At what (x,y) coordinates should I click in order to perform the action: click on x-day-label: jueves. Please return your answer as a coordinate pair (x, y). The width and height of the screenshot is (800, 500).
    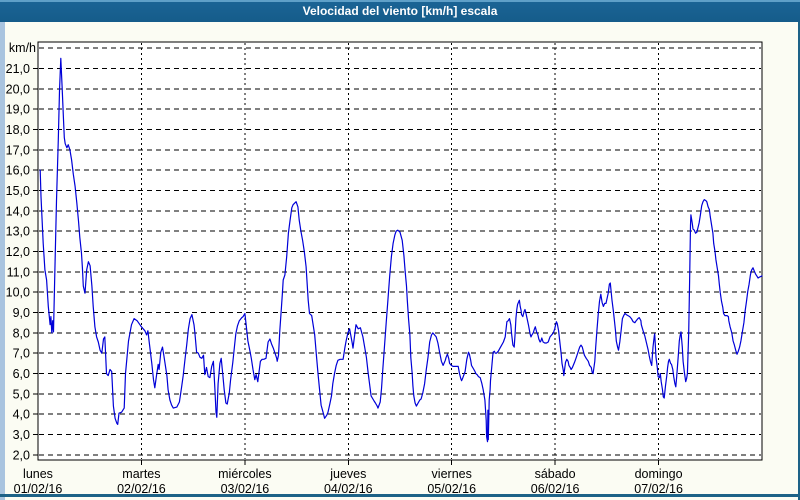
    Looking at the image, I should click on (347, 474).